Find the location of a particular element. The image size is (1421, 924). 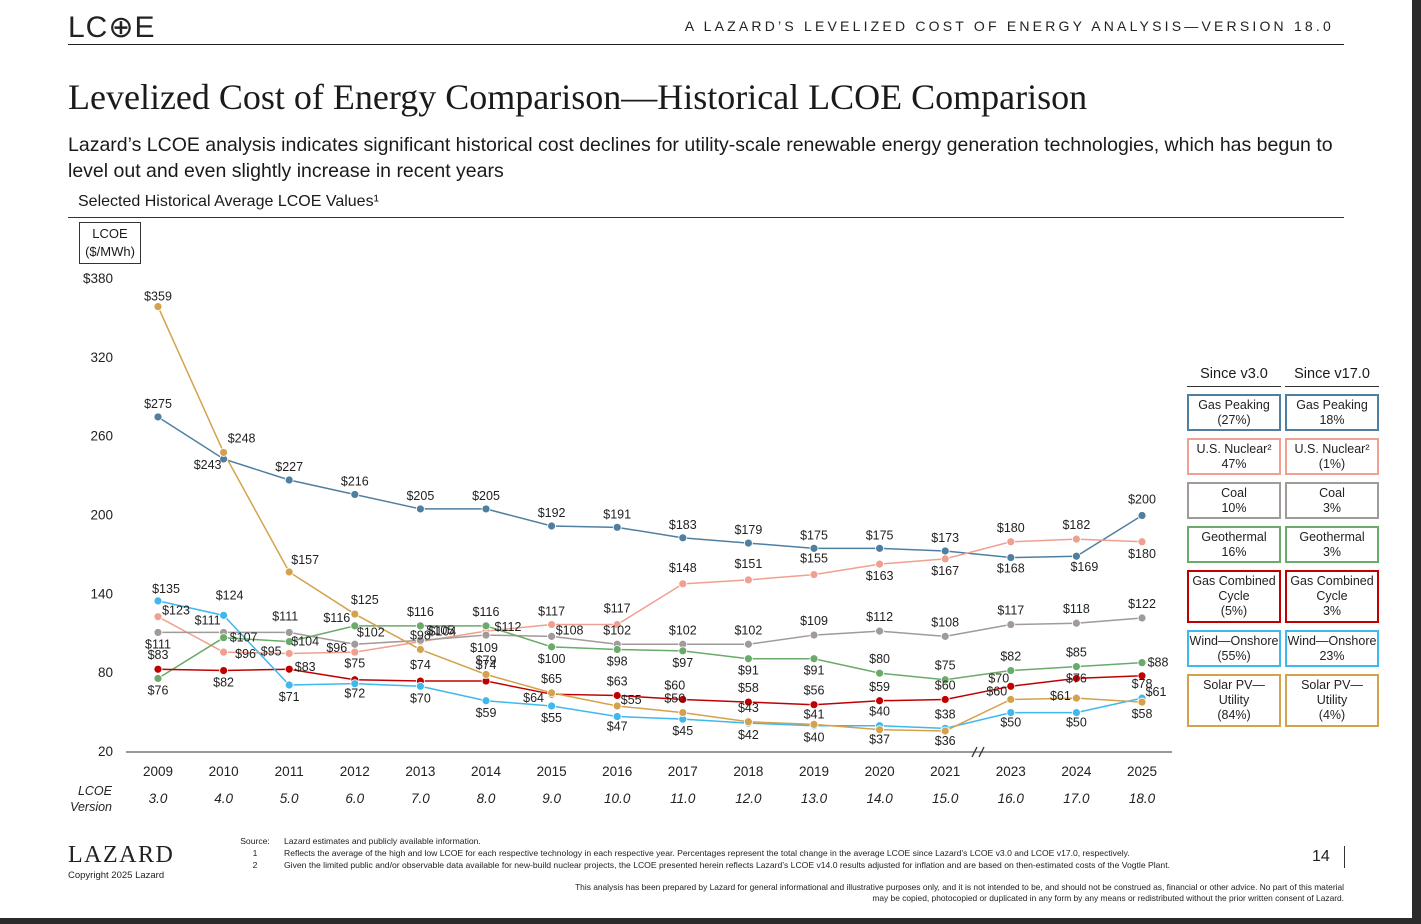

x-tick-label: 2020 is located at coordinates (880, 771).